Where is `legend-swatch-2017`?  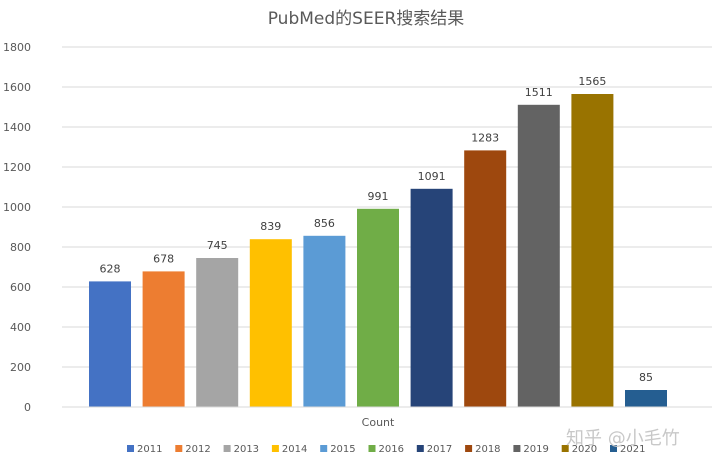 legend-swatch-2017 is located at coordinates (420, 448).